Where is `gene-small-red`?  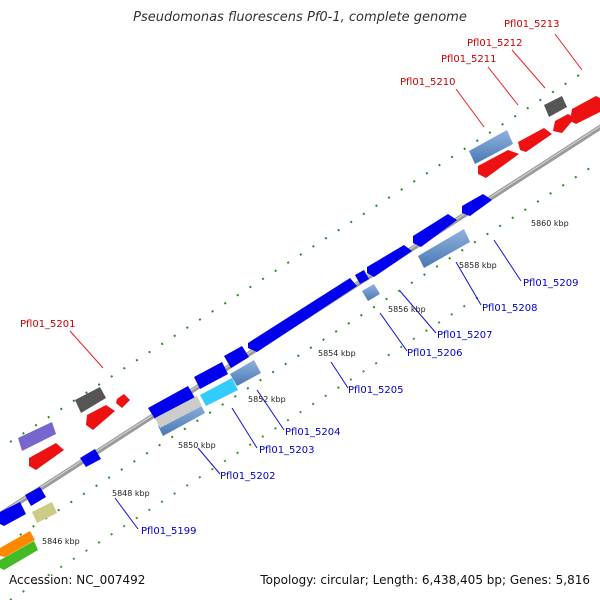 gene-small-red is located at coordinates (123, 401).